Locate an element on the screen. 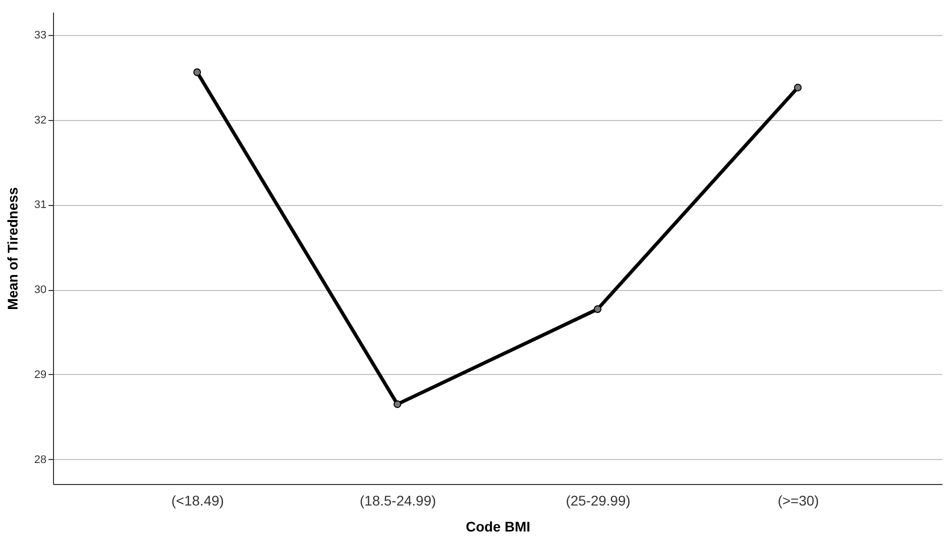  x-tick-label: (25-29.99) is located at coordinates (598, 500).